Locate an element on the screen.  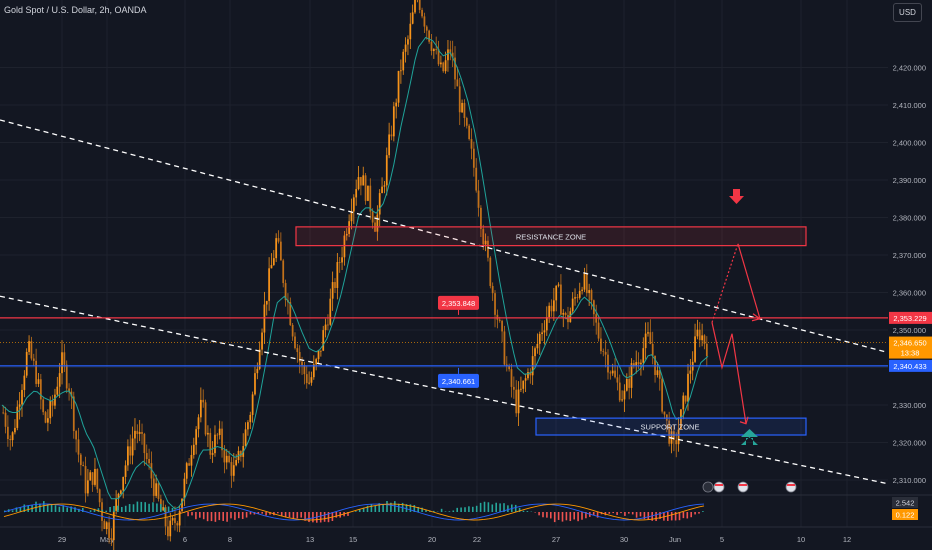
oscillator-value-2: 0.122 is located at coordinates (905, 515).